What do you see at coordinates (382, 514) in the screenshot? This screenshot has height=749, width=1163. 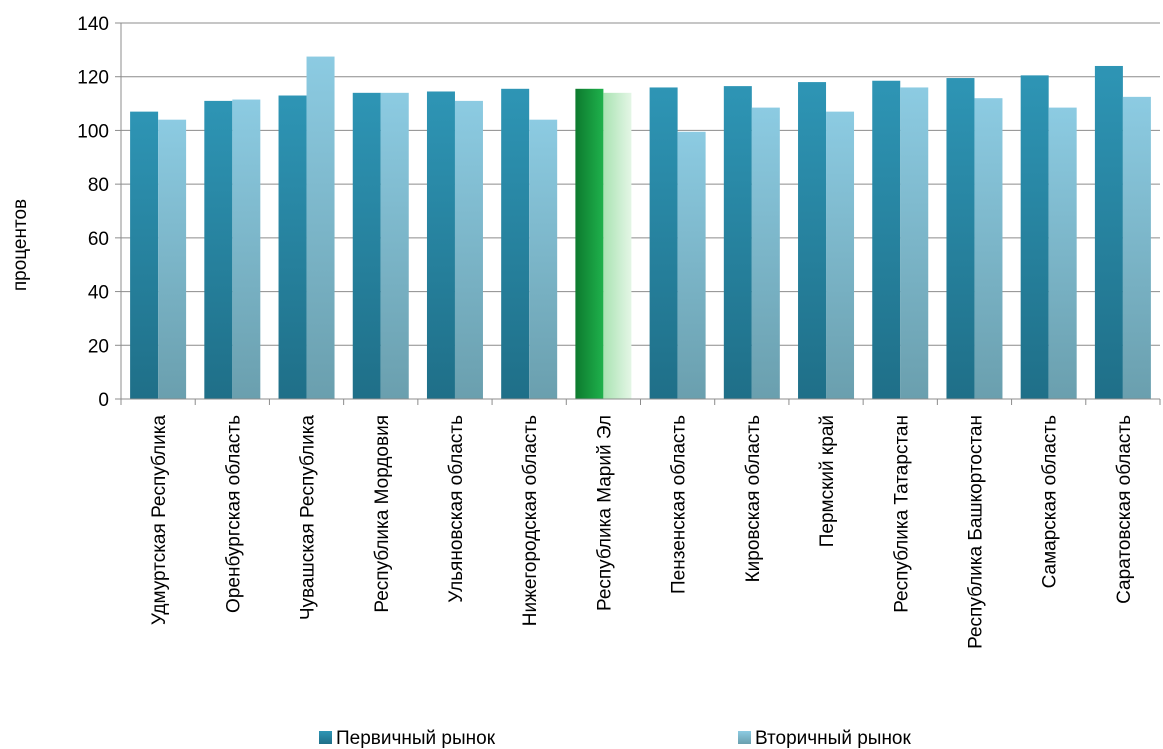 I see `x-category-label: Республика Мордовия` at bounding box center [382, 514].